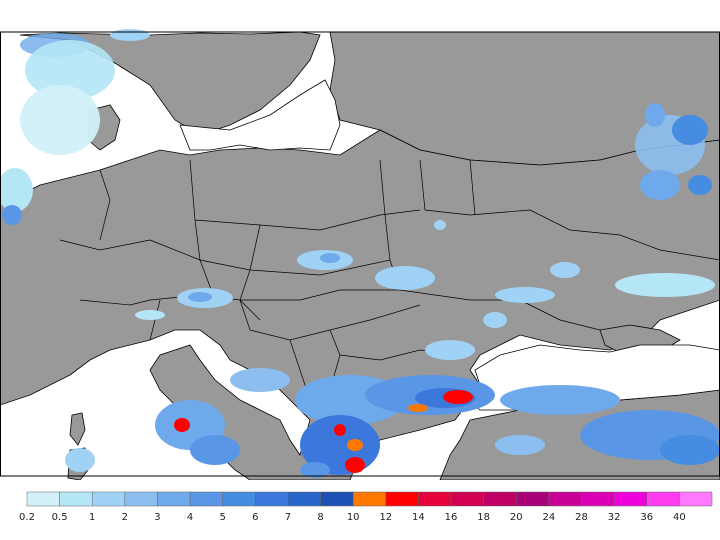 This screenshot has height=540, width=720. What do you see at coordinates (679, 517) in the screenshot?
I see `legend-label: 40` at bounding box center [679, 517].